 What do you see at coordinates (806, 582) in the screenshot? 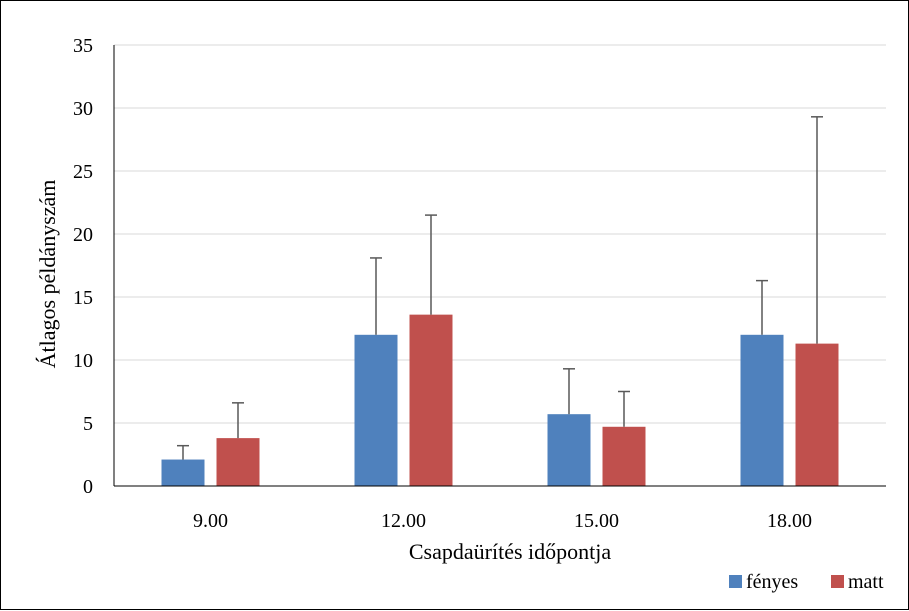
I see `legend: fényes matt` at bounding box center [806, 582].